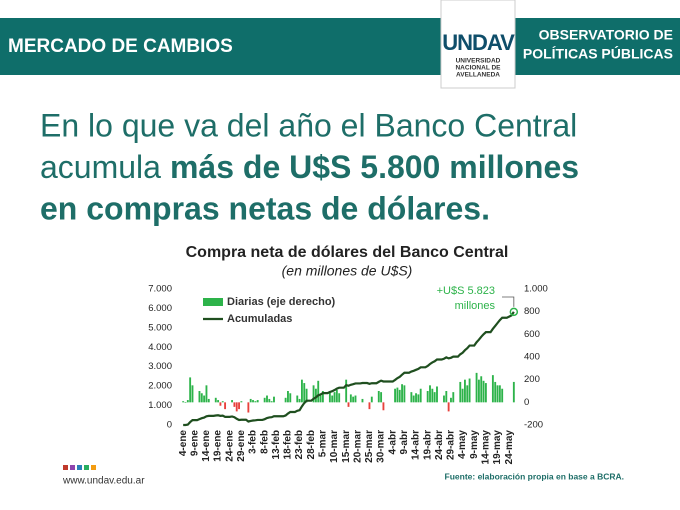 The width and height of the screenshot is (680, 510). Describe the element at coordinates (218, 446) in the screenshot. I see `x-tick-label: 19-ene` at that location.